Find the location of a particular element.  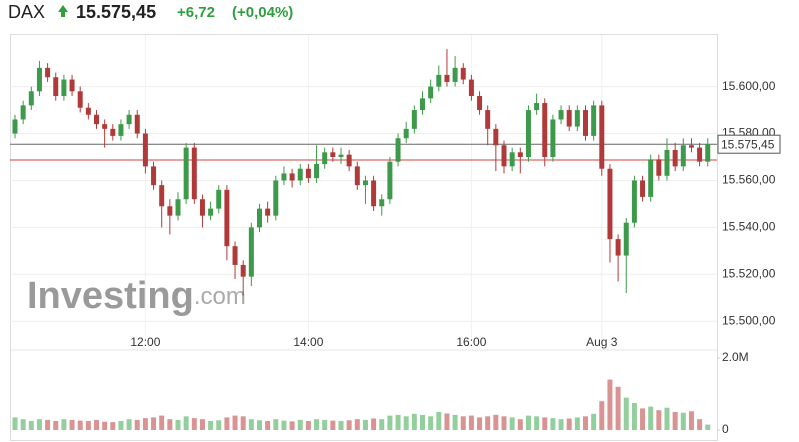

volume-tick-label: 0 is located at coordinates (725, 429).